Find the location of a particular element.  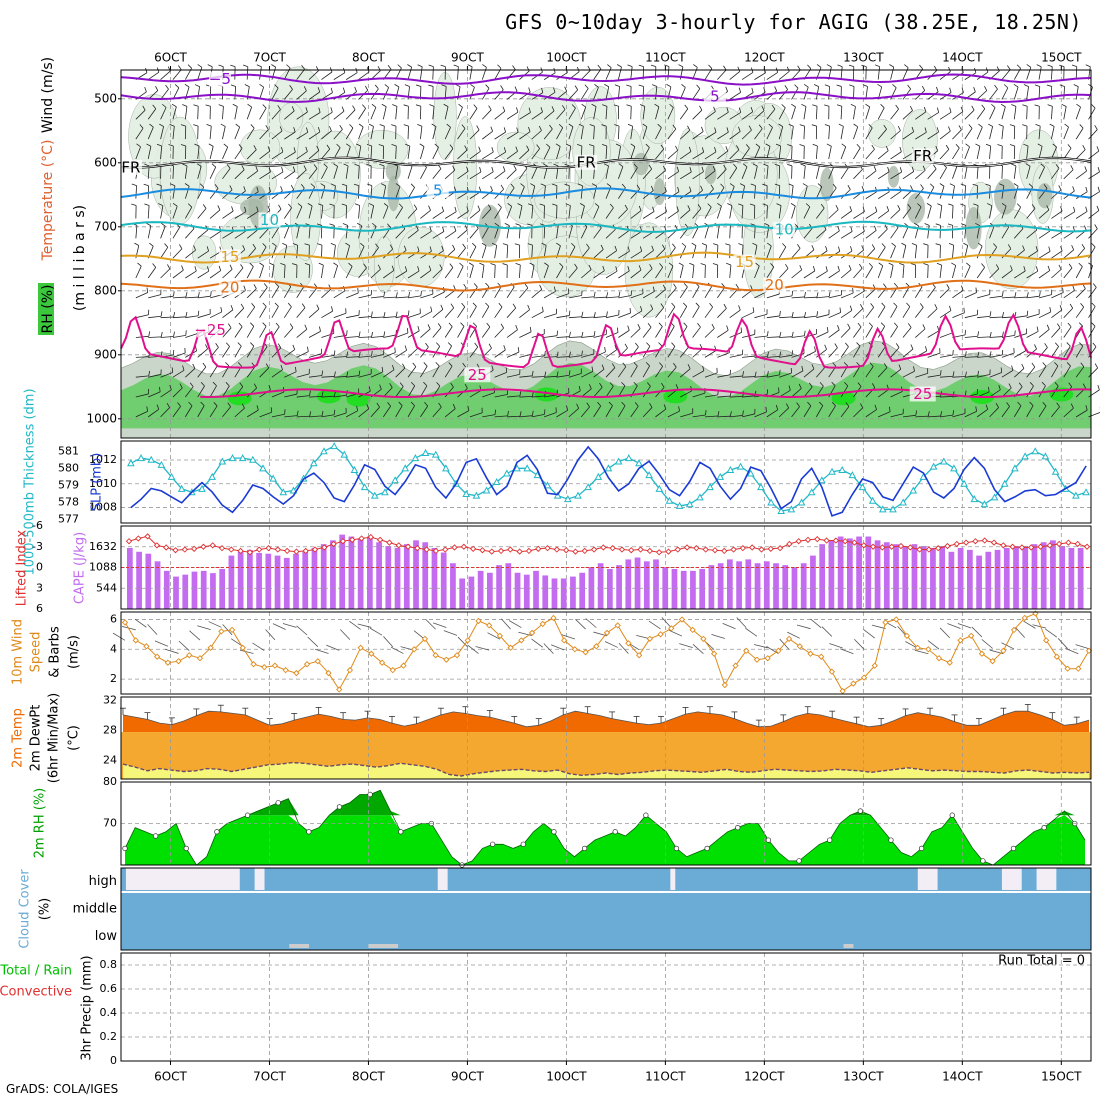

rh-tick-label: 80 is located at coordinates (110, 781).